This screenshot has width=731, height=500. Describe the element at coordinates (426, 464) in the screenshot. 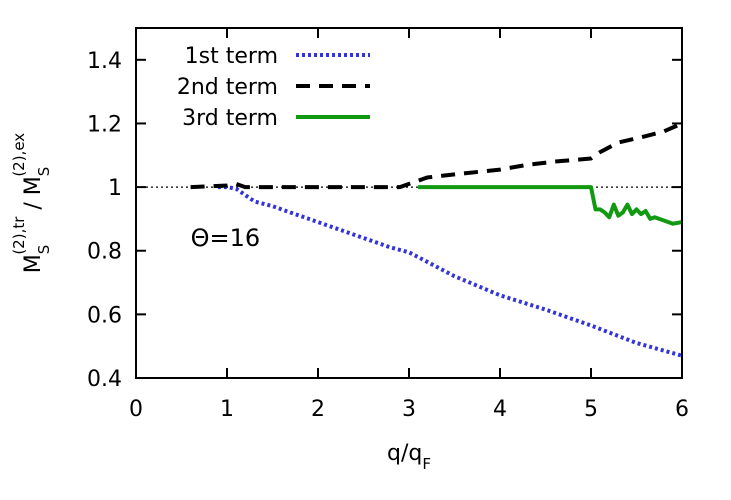

I see `x-axis-label-sub: F` at that location.